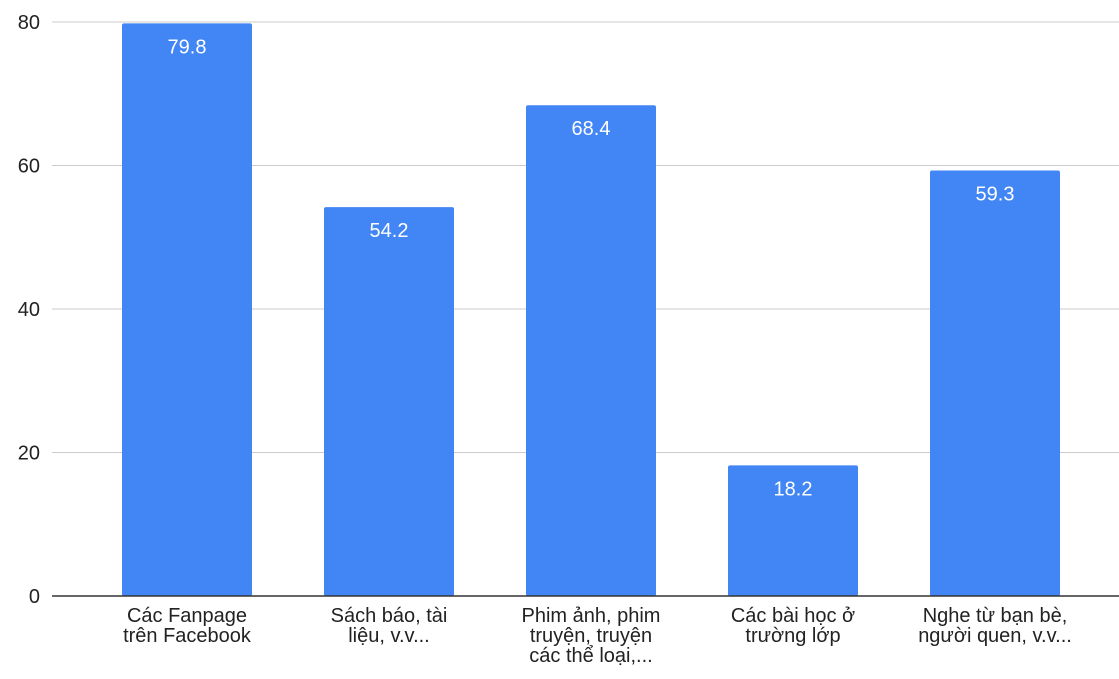 This screenshot has width=1119, height=679. I want to click on x-category-label-line: Sách báo, tài, so click(389, 616).